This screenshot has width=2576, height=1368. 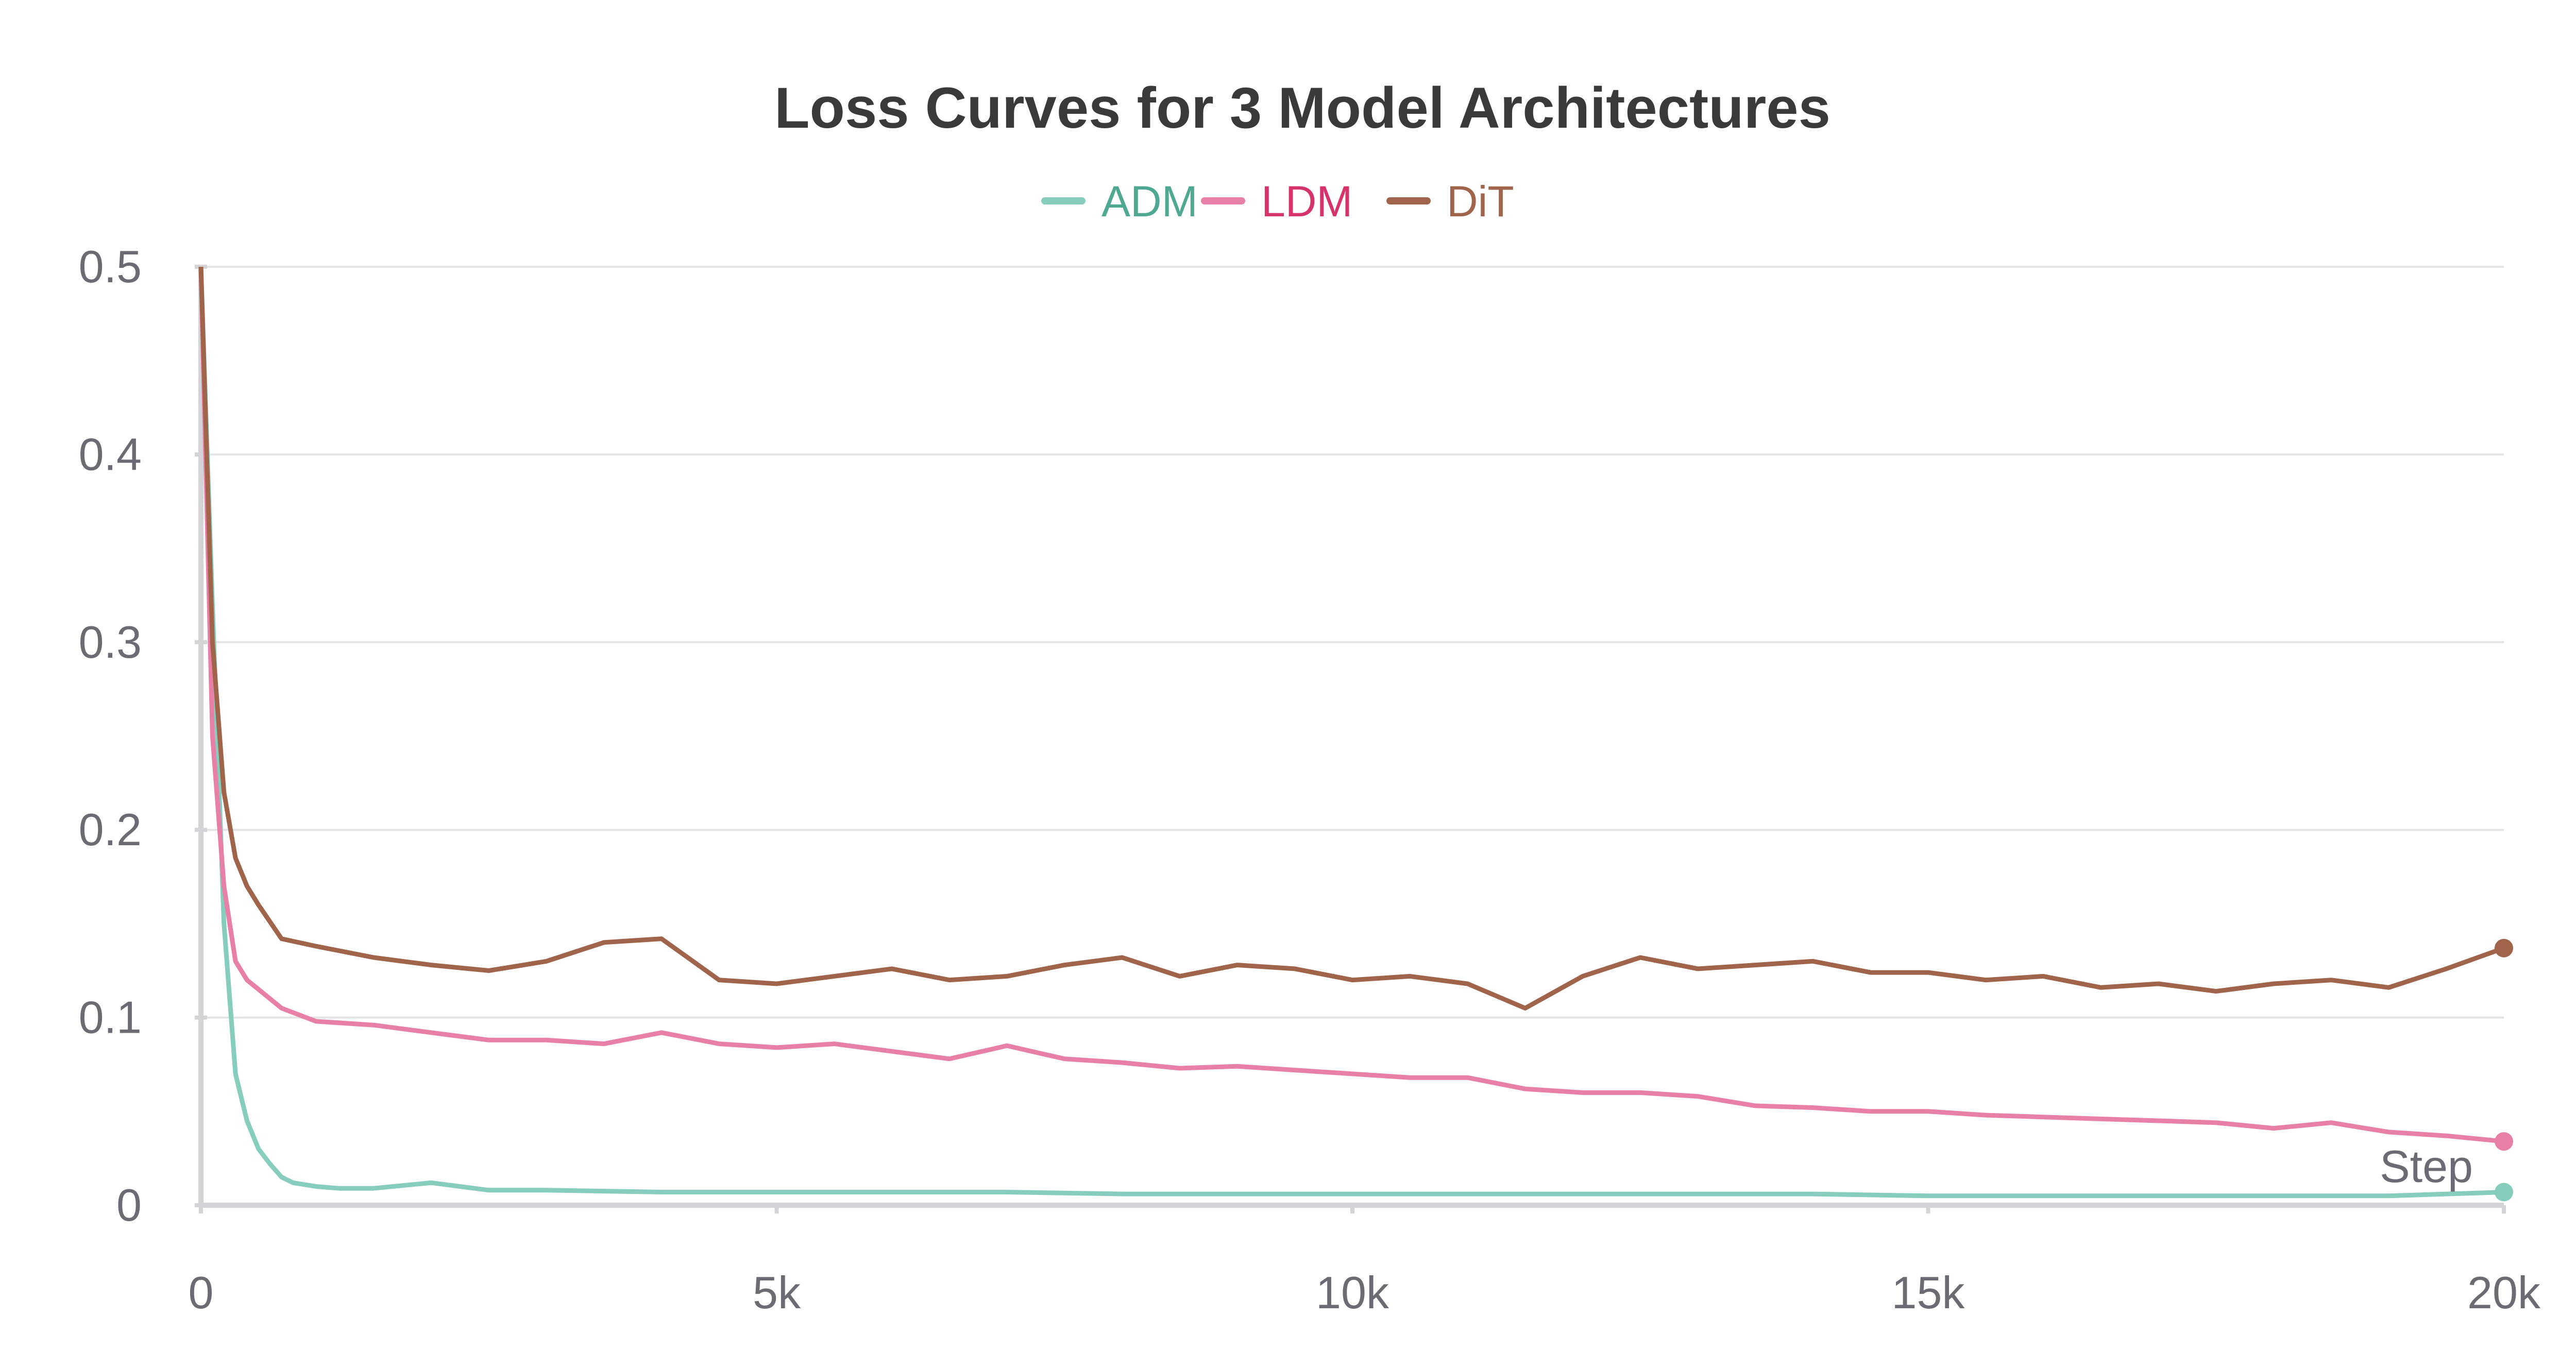 I want to click on legend-label: LDM, so click(x=1306, y=201).